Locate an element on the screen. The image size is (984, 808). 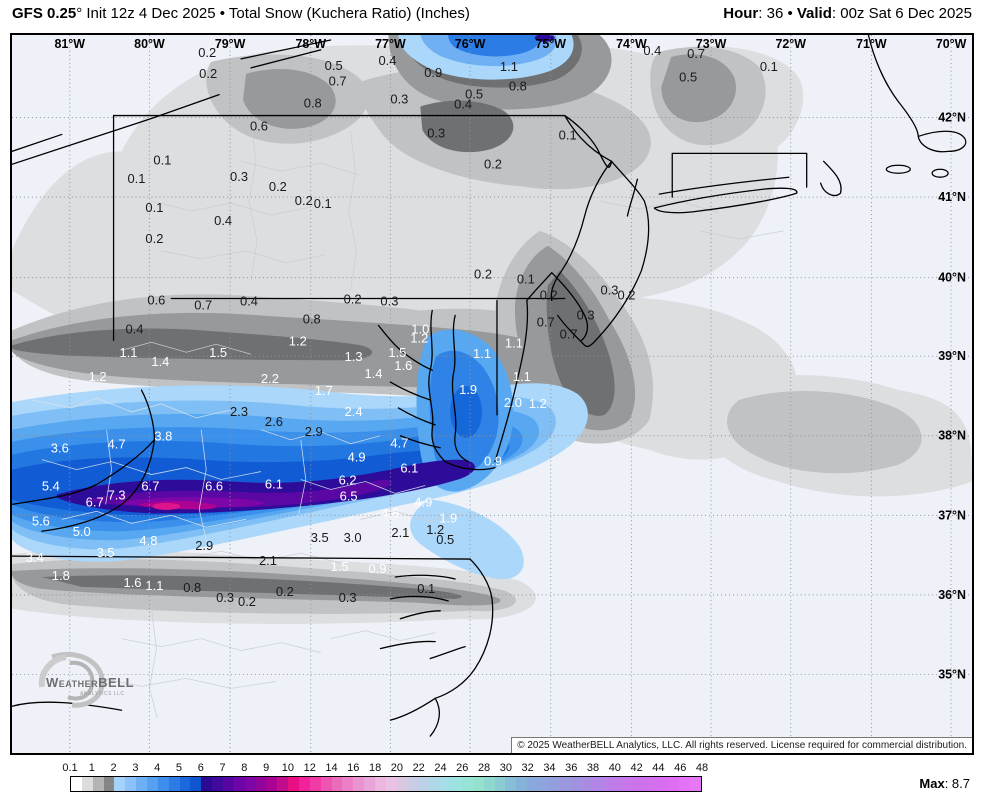
snow-value-label: 3.0 is located at coordinates (353, 537).